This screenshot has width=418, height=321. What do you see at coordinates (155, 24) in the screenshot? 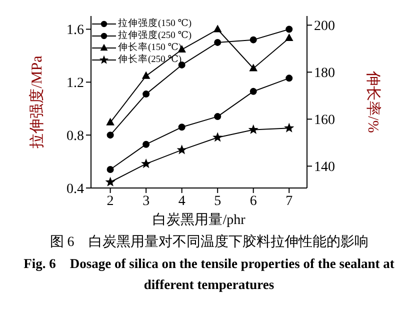
I see `legend-label: 拉伸强度(150 ℃)` at bounding box center [155, 24].